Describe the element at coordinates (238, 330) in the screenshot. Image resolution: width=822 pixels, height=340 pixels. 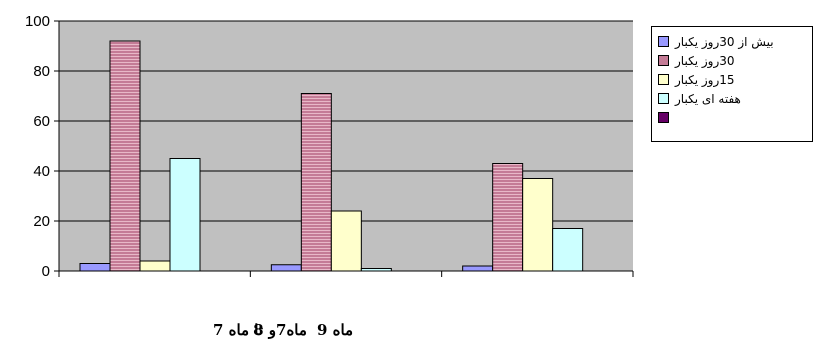
I see `category-label: تا ماه 7` at that location.